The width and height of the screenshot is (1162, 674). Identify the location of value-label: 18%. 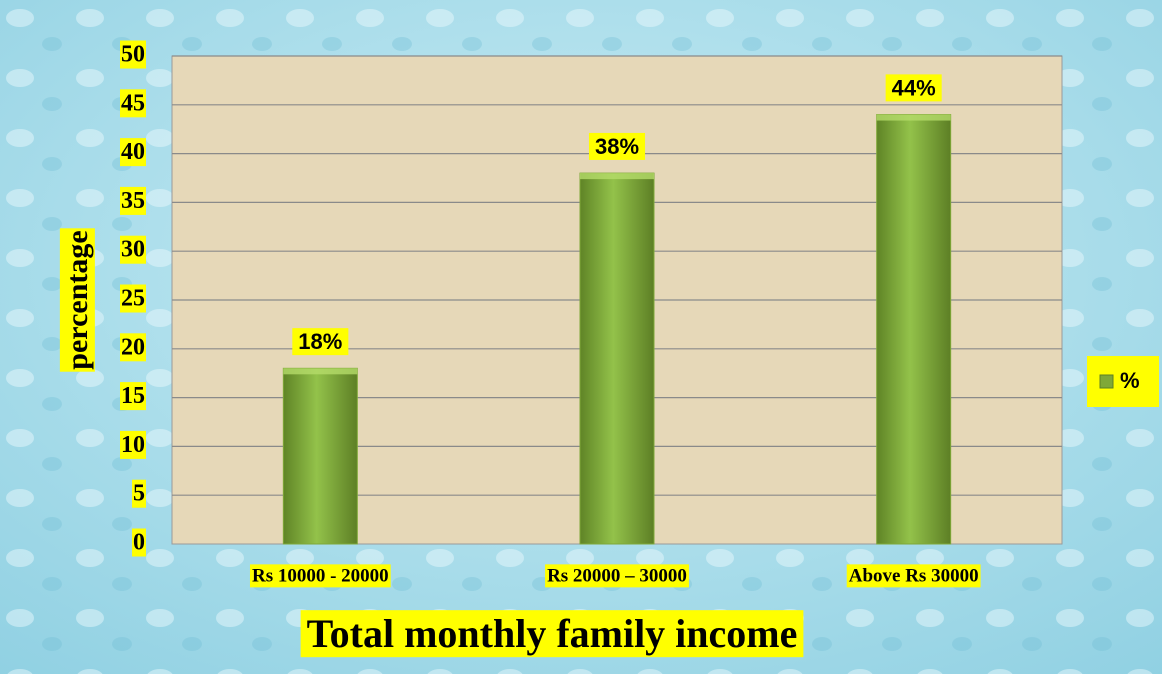
(320, 341).